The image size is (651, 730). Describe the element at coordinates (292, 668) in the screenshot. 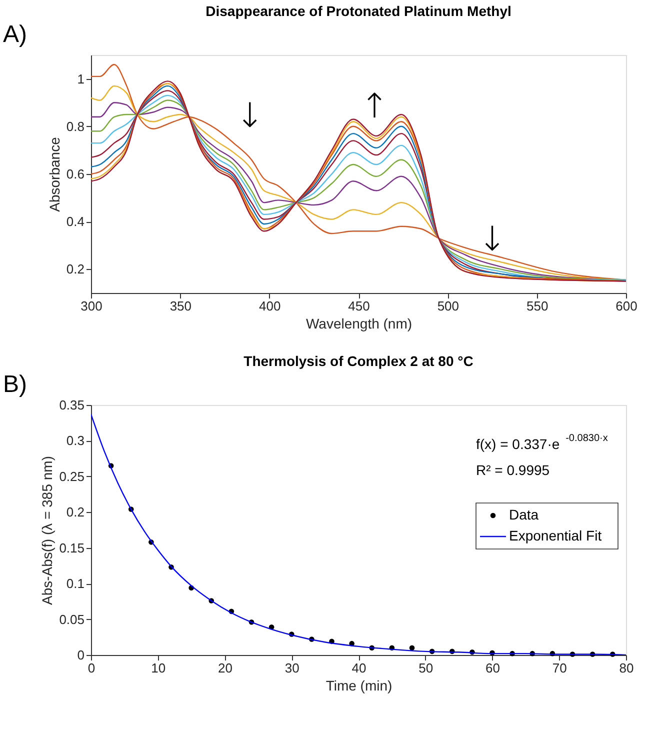

I see `x-tick-label: 30` at that location.